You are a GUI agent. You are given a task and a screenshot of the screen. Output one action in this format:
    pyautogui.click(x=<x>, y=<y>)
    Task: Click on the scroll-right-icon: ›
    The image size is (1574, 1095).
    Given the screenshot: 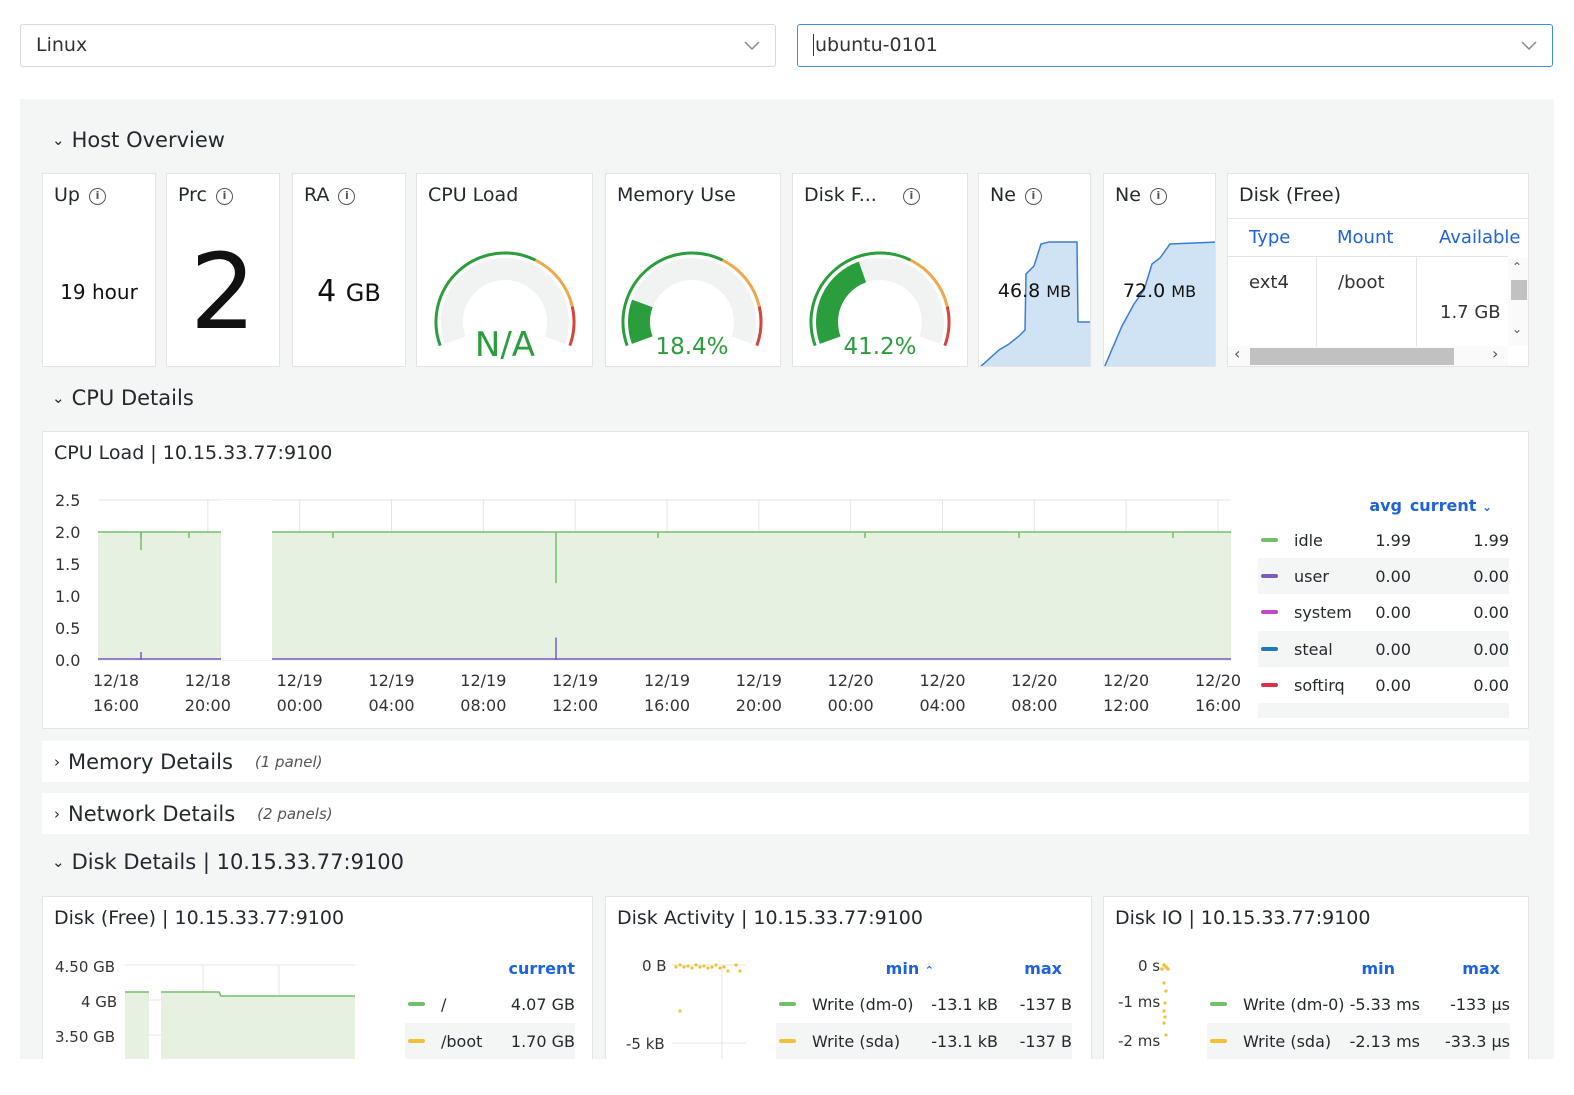 What is the action you would take?
    pyautogui.click(x=1495, y=353)
    